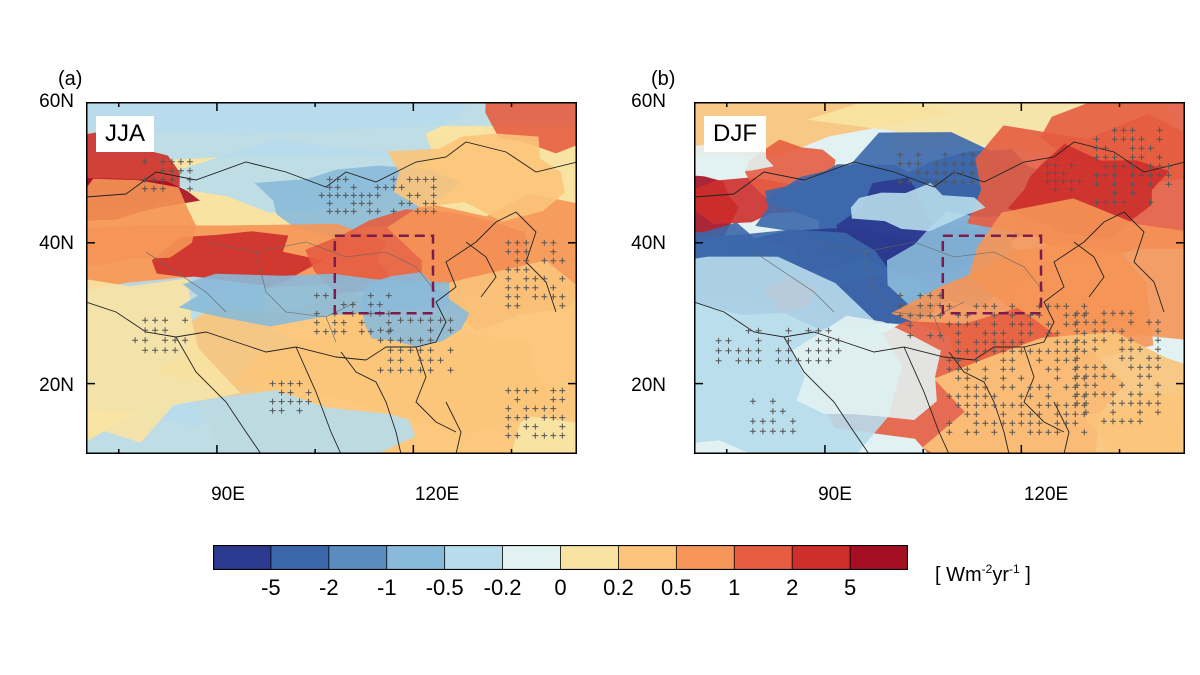 This screenshot has width=1200, height=675. I want to click on colorbar-tick-label: -0.2, so click(502, 587).